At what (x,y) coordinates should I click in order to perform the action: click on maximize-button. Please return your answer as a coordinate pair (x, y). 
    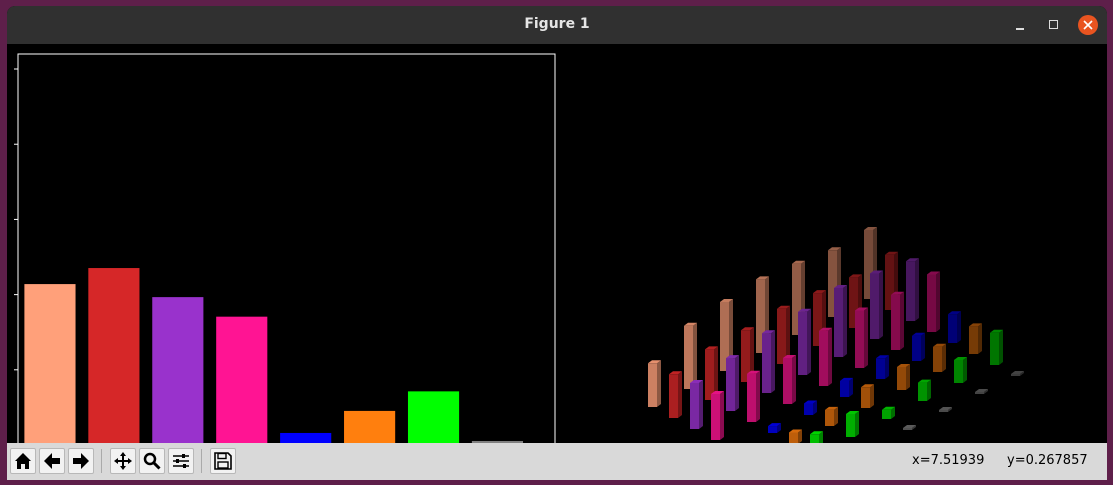
    Looking at the image, I should click on (1054, 25).